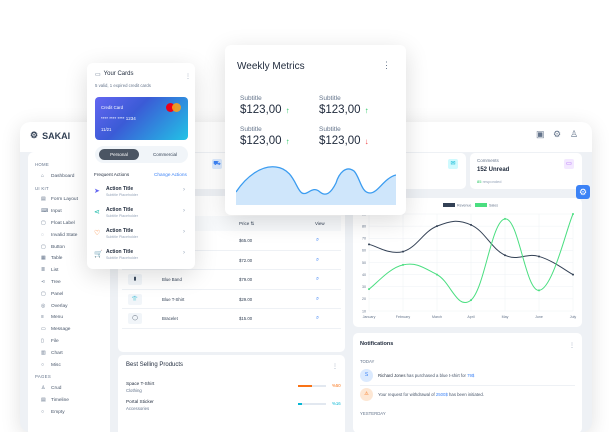 This screenshot has width=609, height=432. What do you see at coordinates (330, 129) in the screenshot?
I see `metric-subtitle: Subtitle` at bounding box center [330, 129].